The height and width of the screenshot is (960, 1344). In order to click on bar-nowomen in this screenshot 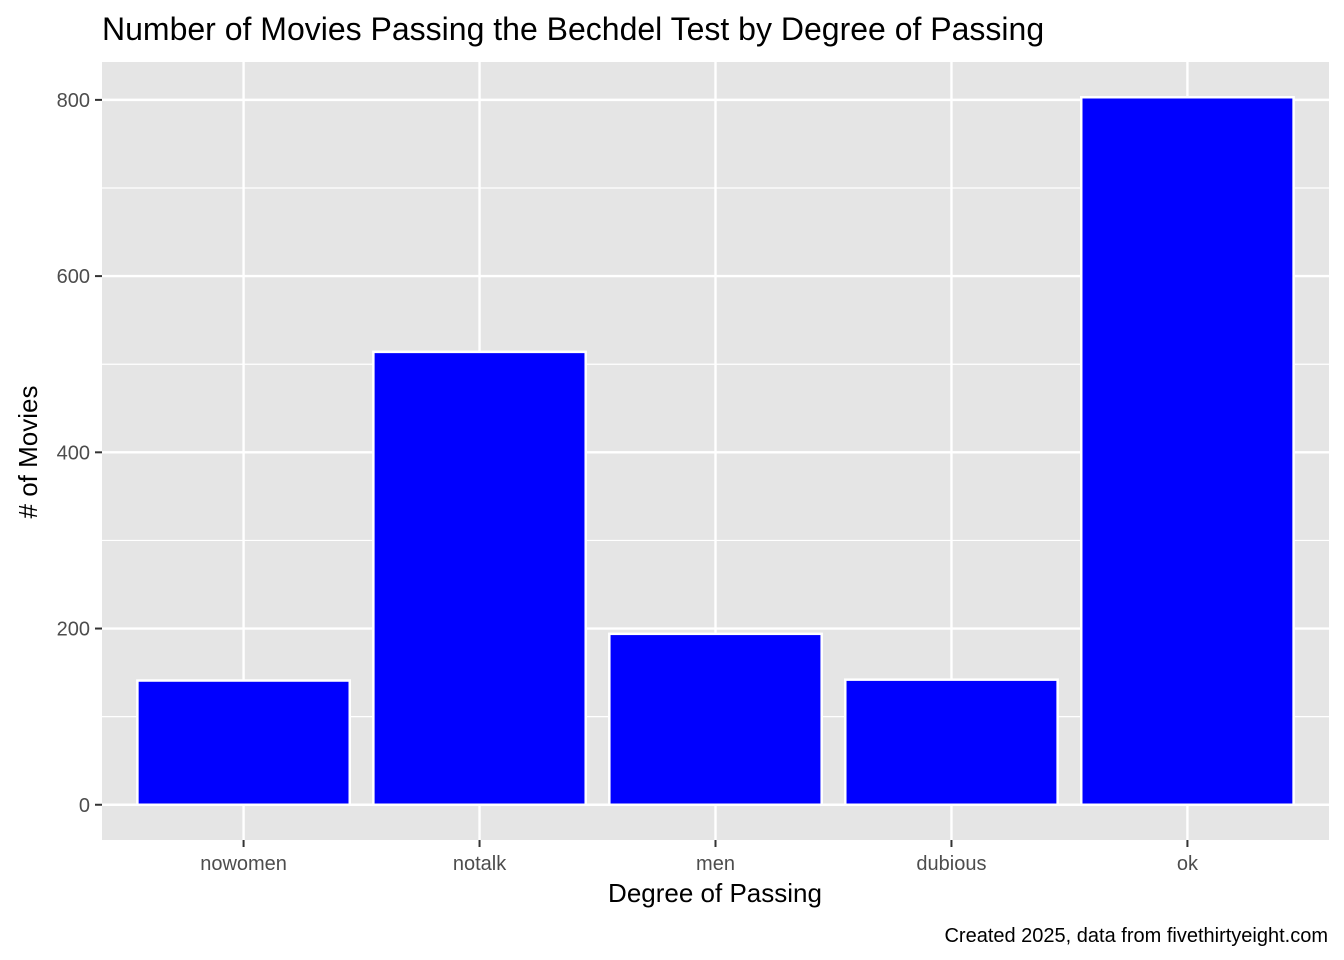, I will do `click(244, 743)`.